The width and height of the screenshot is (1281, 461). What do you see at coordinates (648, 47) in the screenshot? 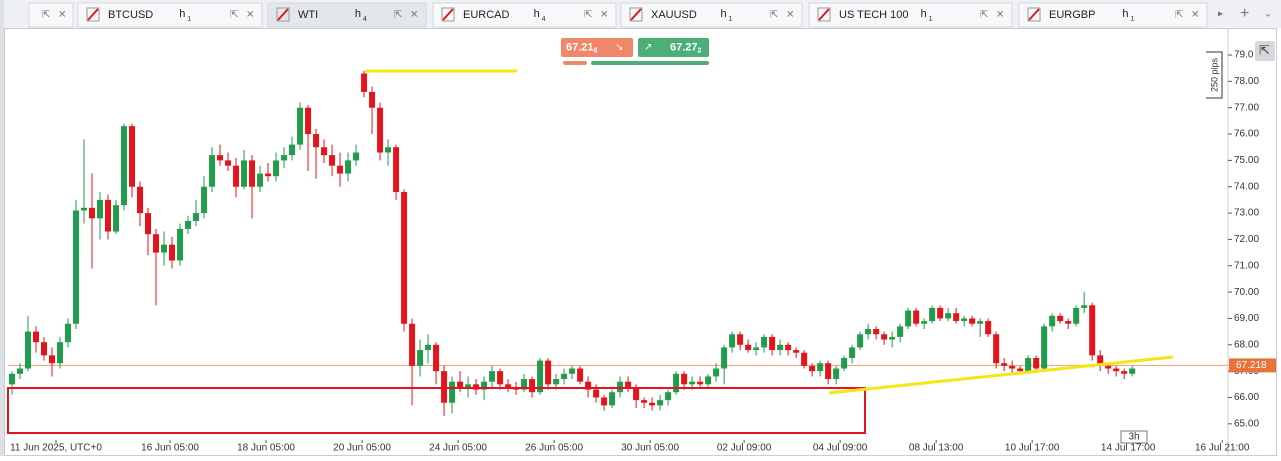
I see `buy-arrow: ↗` at bounding box center [648, 47].